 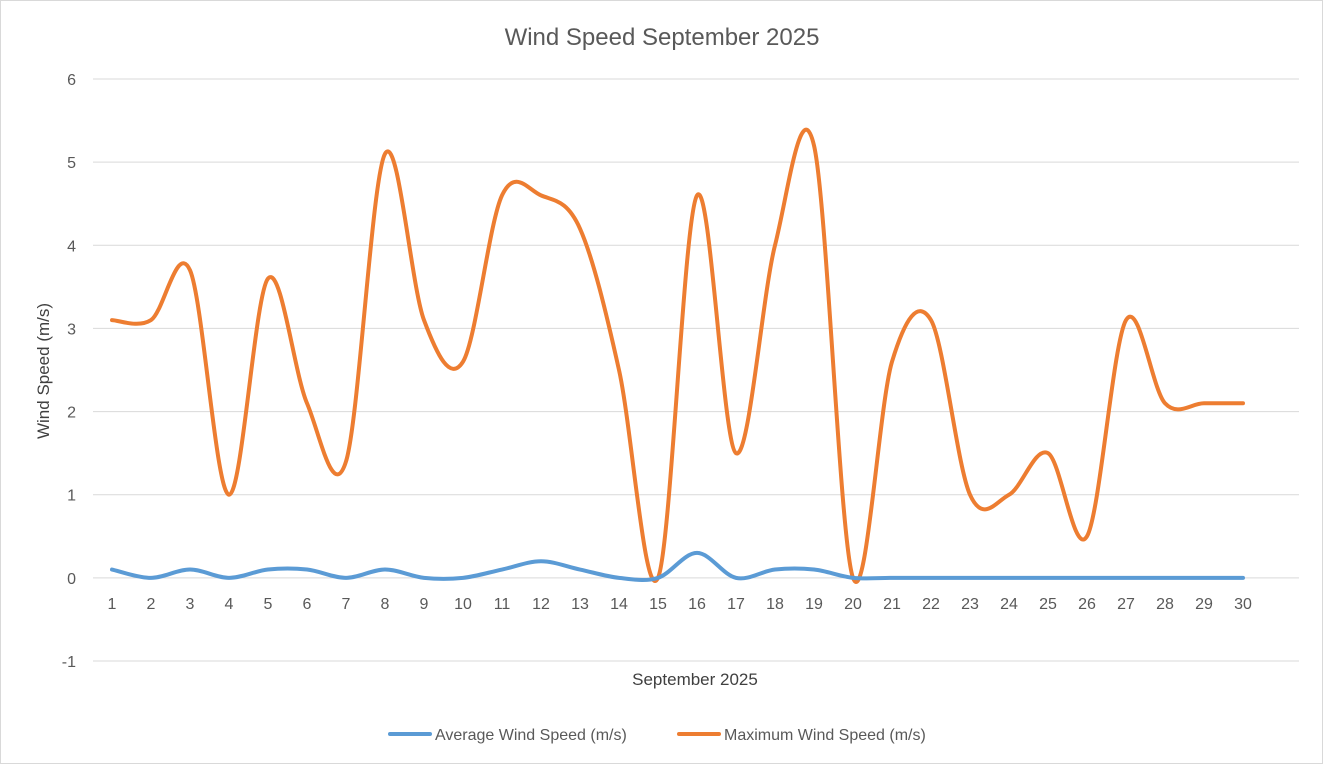 I want to click on x-axis-title: September 2025, so click(x=695, y=679).